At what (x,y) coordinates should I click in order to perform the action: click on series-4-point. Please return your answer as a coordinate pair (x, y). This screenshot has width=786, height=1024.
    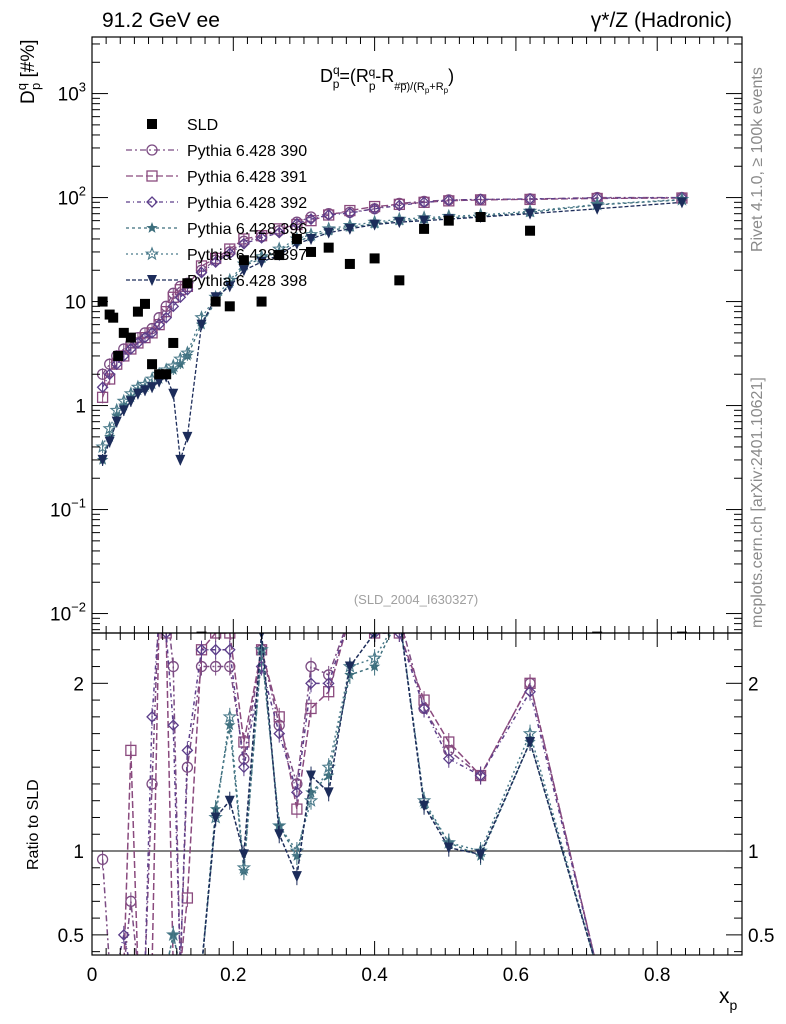
    Looking at the image, I should click on (109, 427).